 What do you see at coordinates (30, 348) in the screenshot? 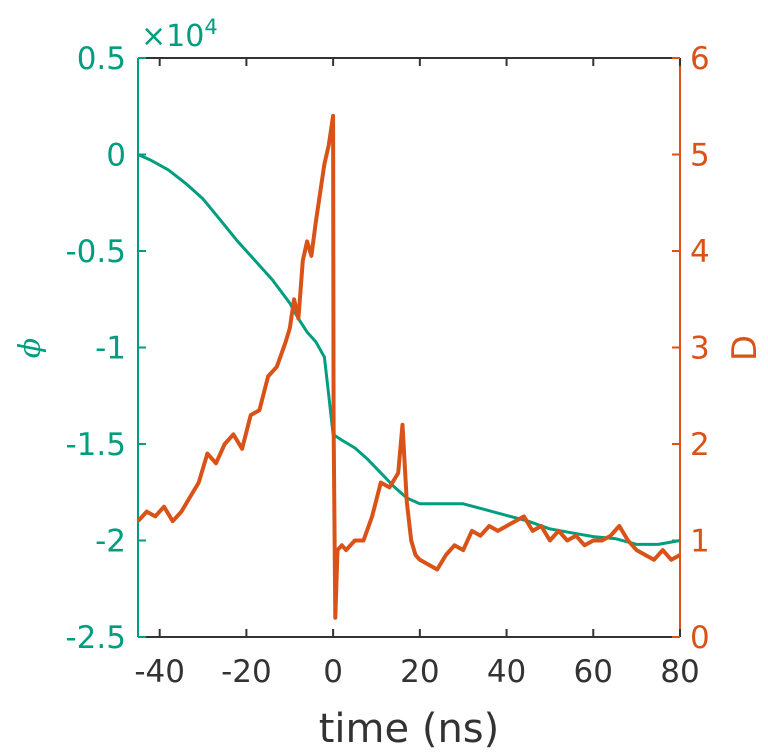
I see `left-y-axis-title: ϕ` at bounding box center [30, 348].